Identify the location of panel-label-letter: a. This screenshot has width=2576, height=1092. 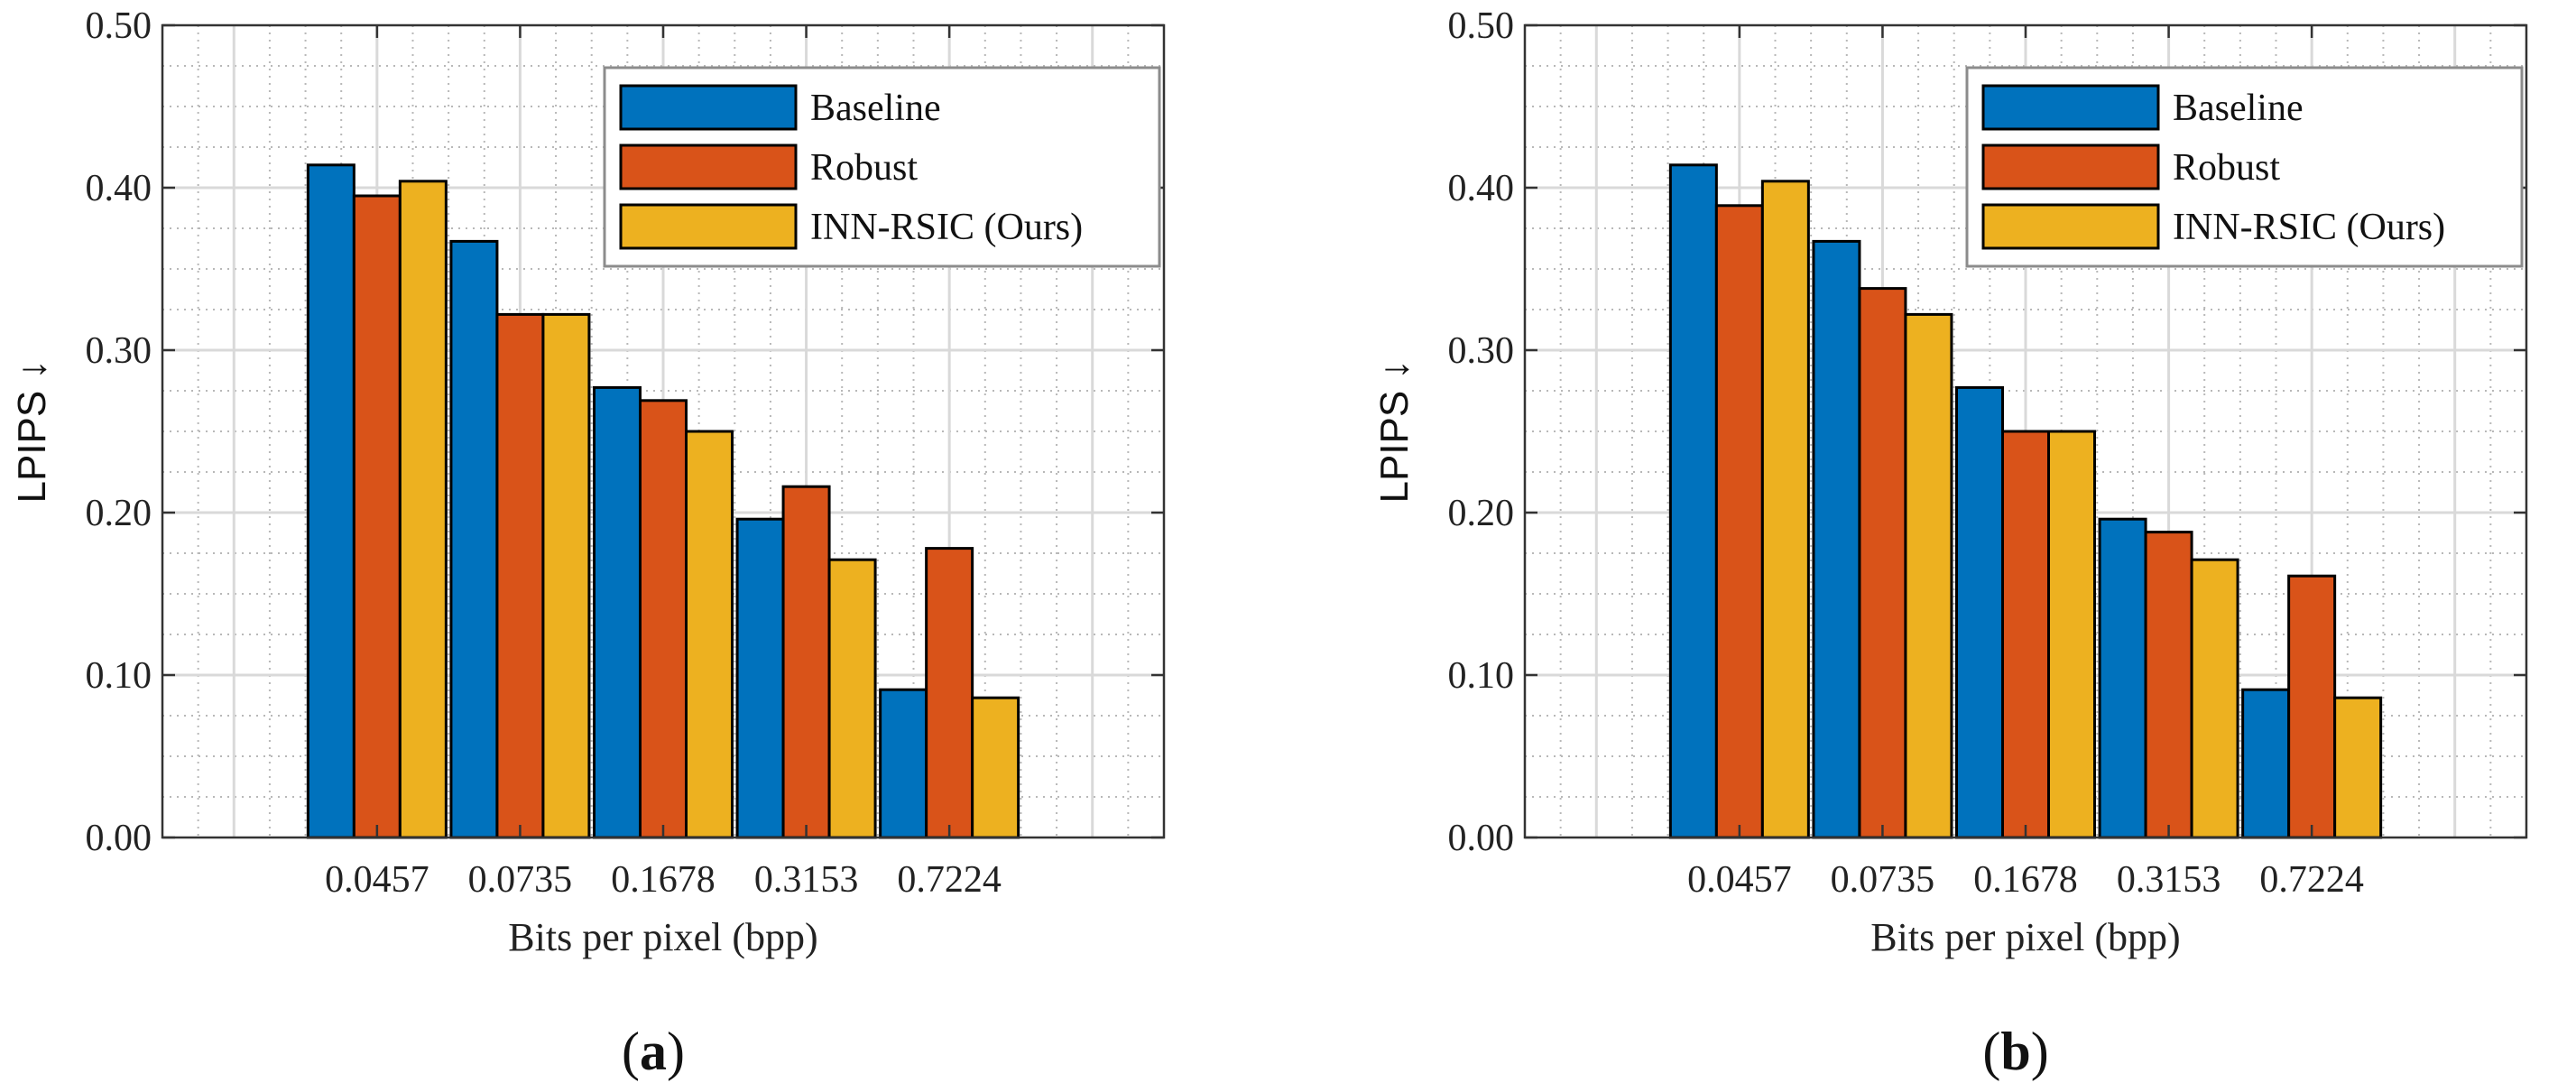
(653, 1051).